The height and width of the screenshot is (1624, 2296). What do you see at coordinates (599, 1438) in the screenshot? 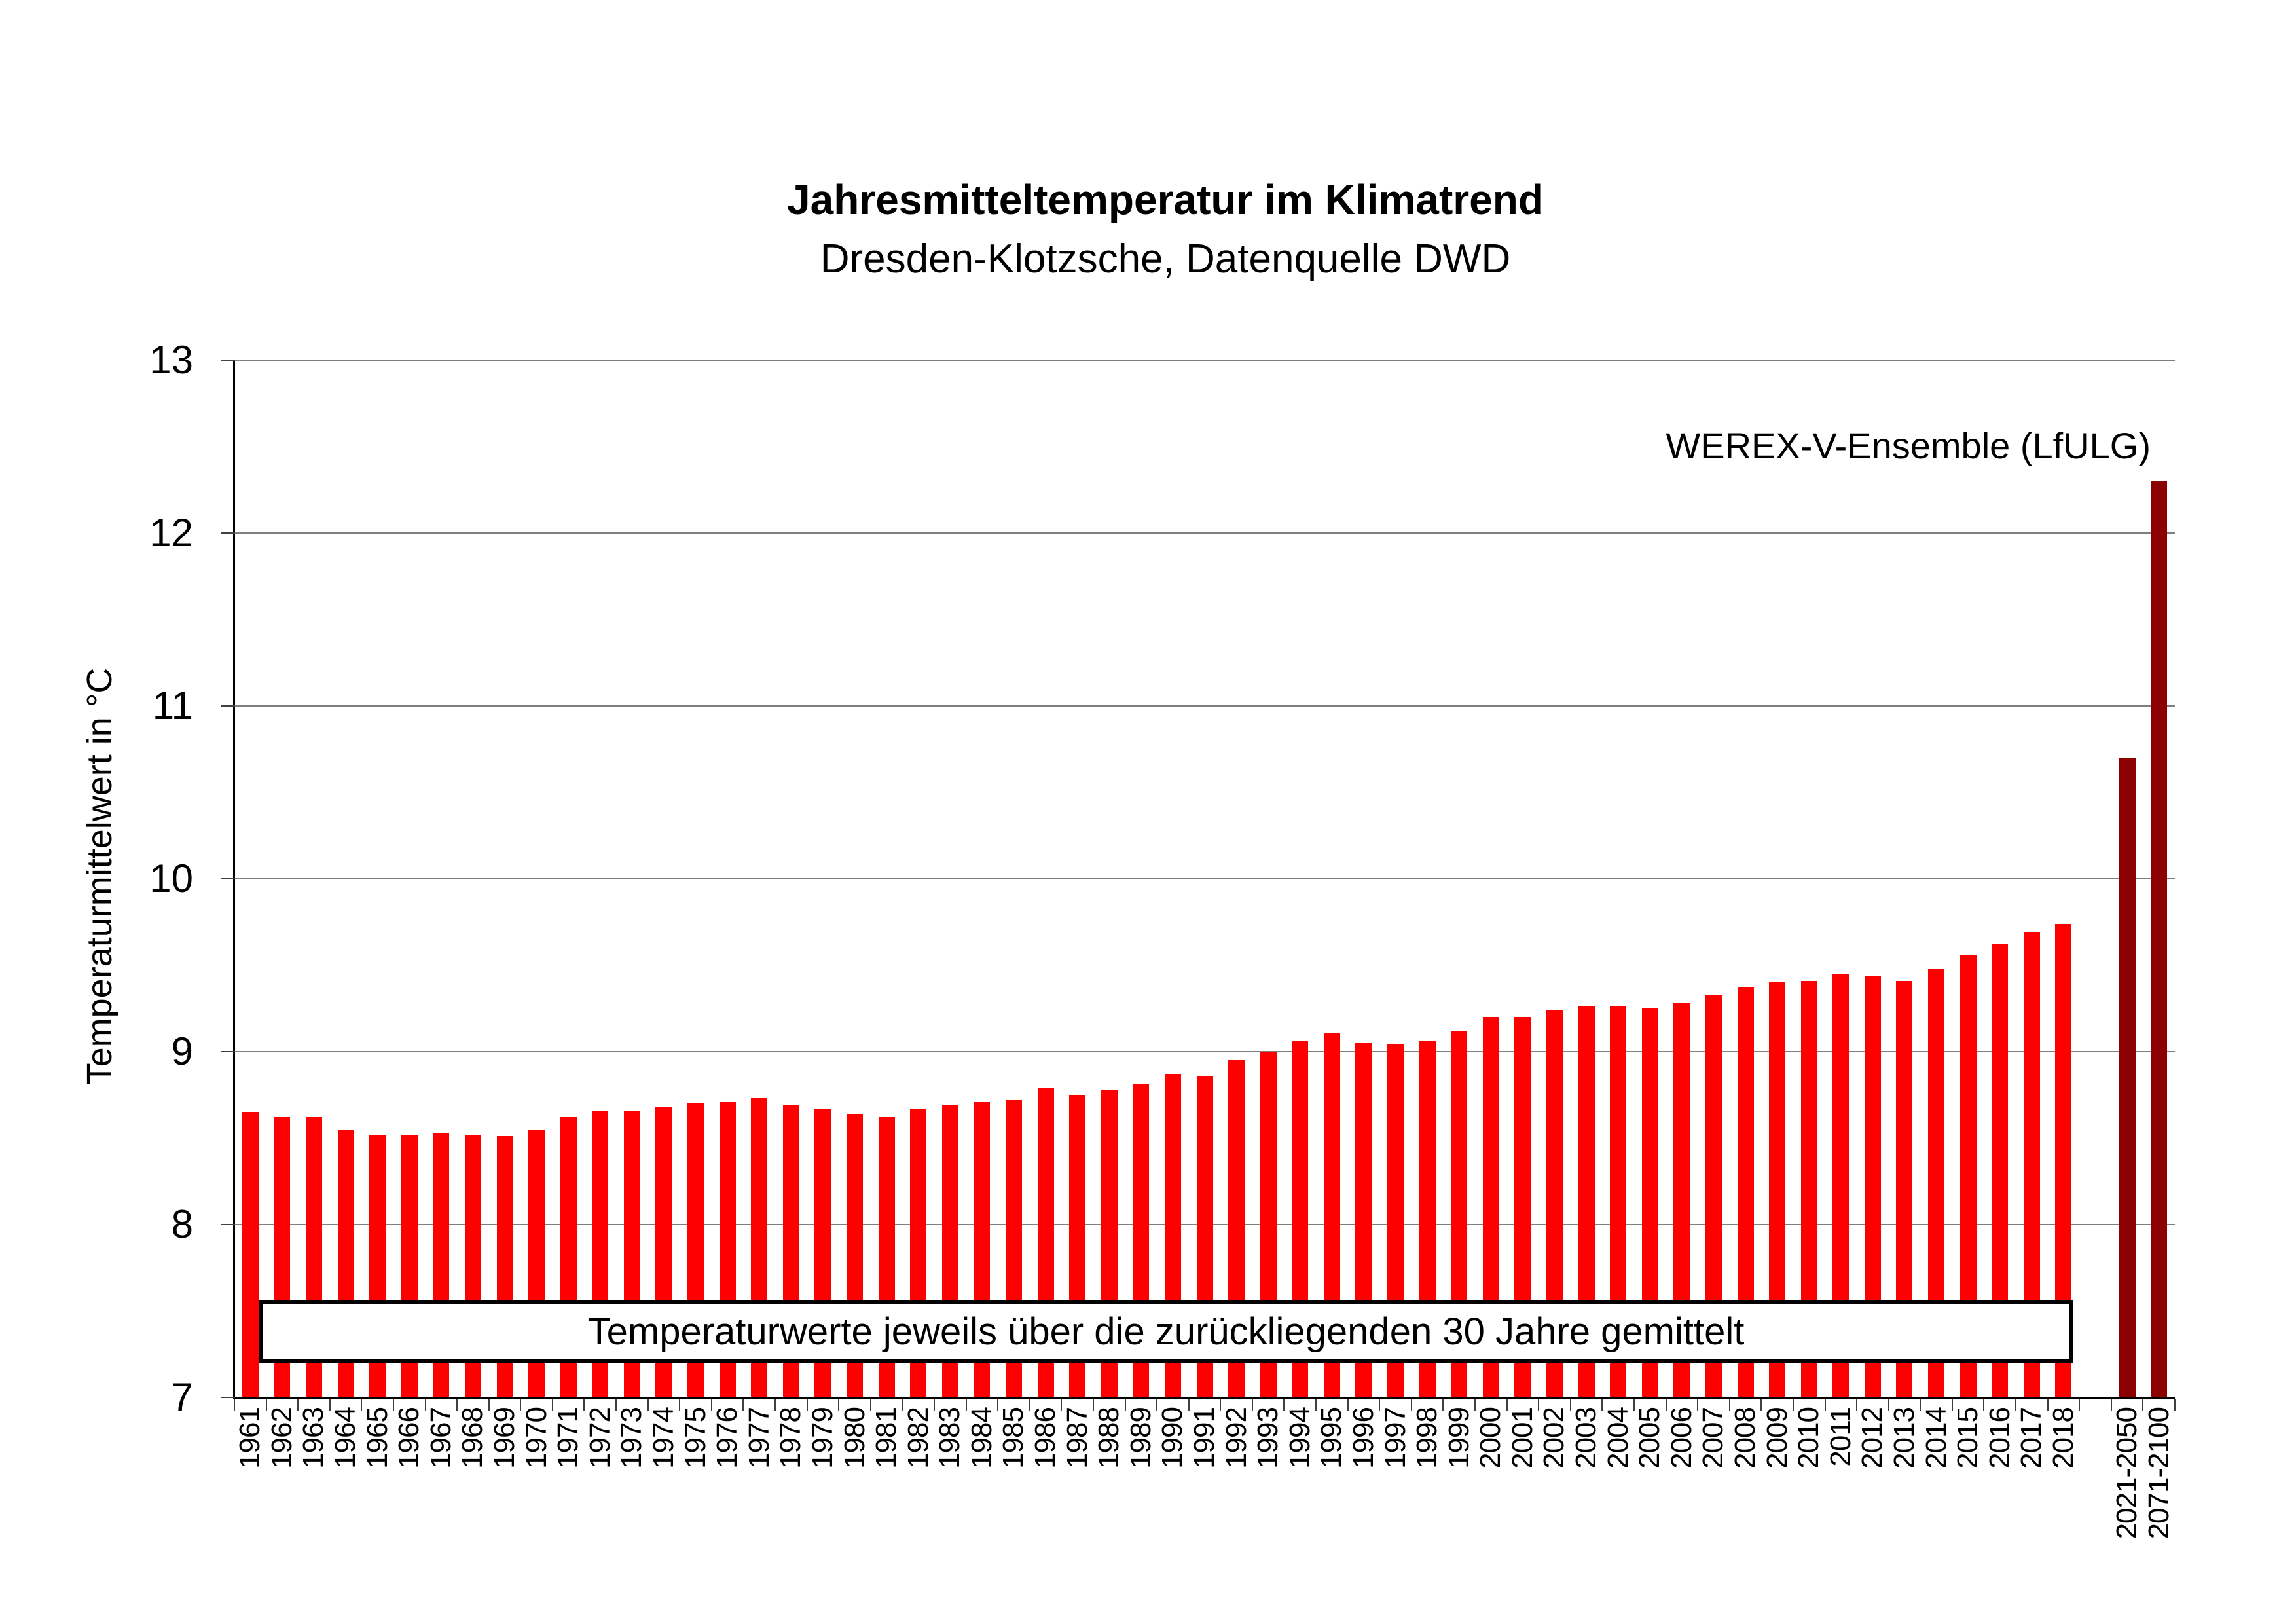
I see `x-tick-label-1972: 1972` at bounding box center [599, 1438].